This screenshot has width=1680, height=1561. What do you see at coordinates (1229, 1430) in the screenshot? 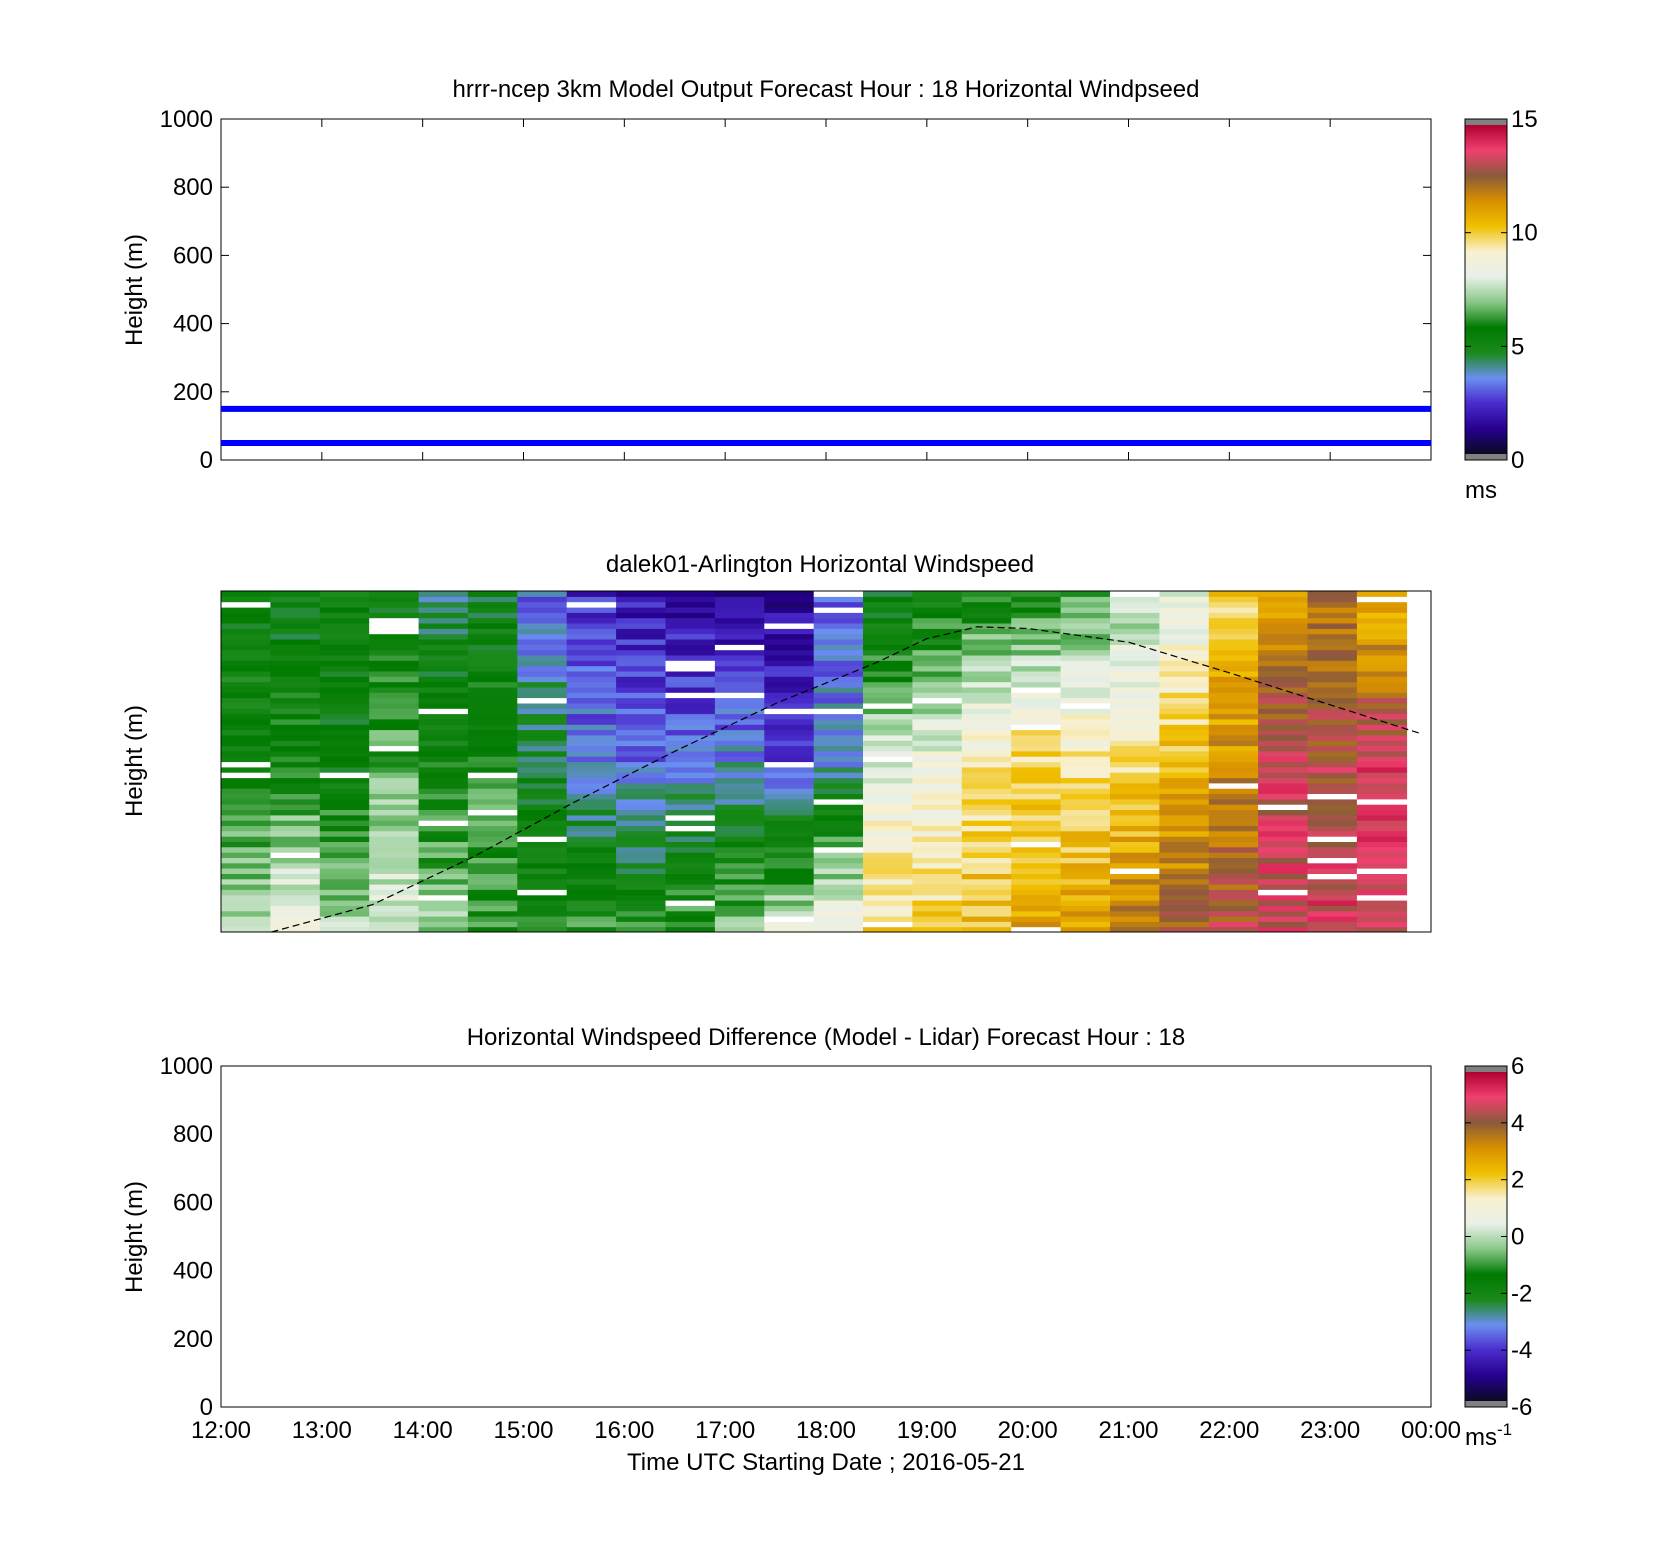
I see `x-tick-label: 22:00` at bounding box center [1229, 1430].